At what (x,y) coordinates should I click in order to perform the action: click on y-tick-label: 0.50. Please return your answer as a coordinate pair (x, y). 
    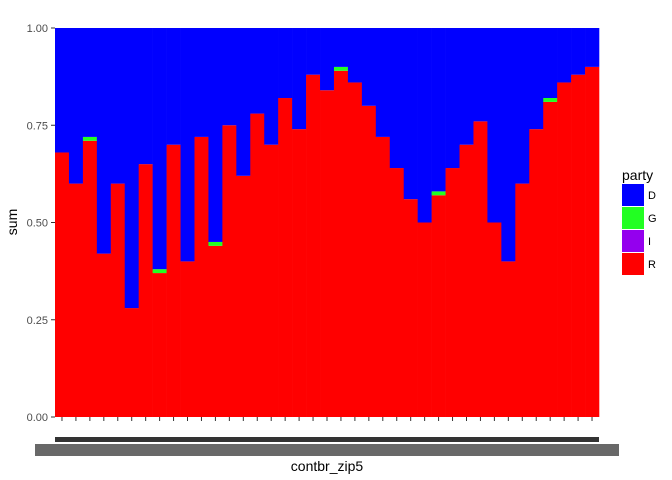
    Looking at the image, I should click on (37, 224).